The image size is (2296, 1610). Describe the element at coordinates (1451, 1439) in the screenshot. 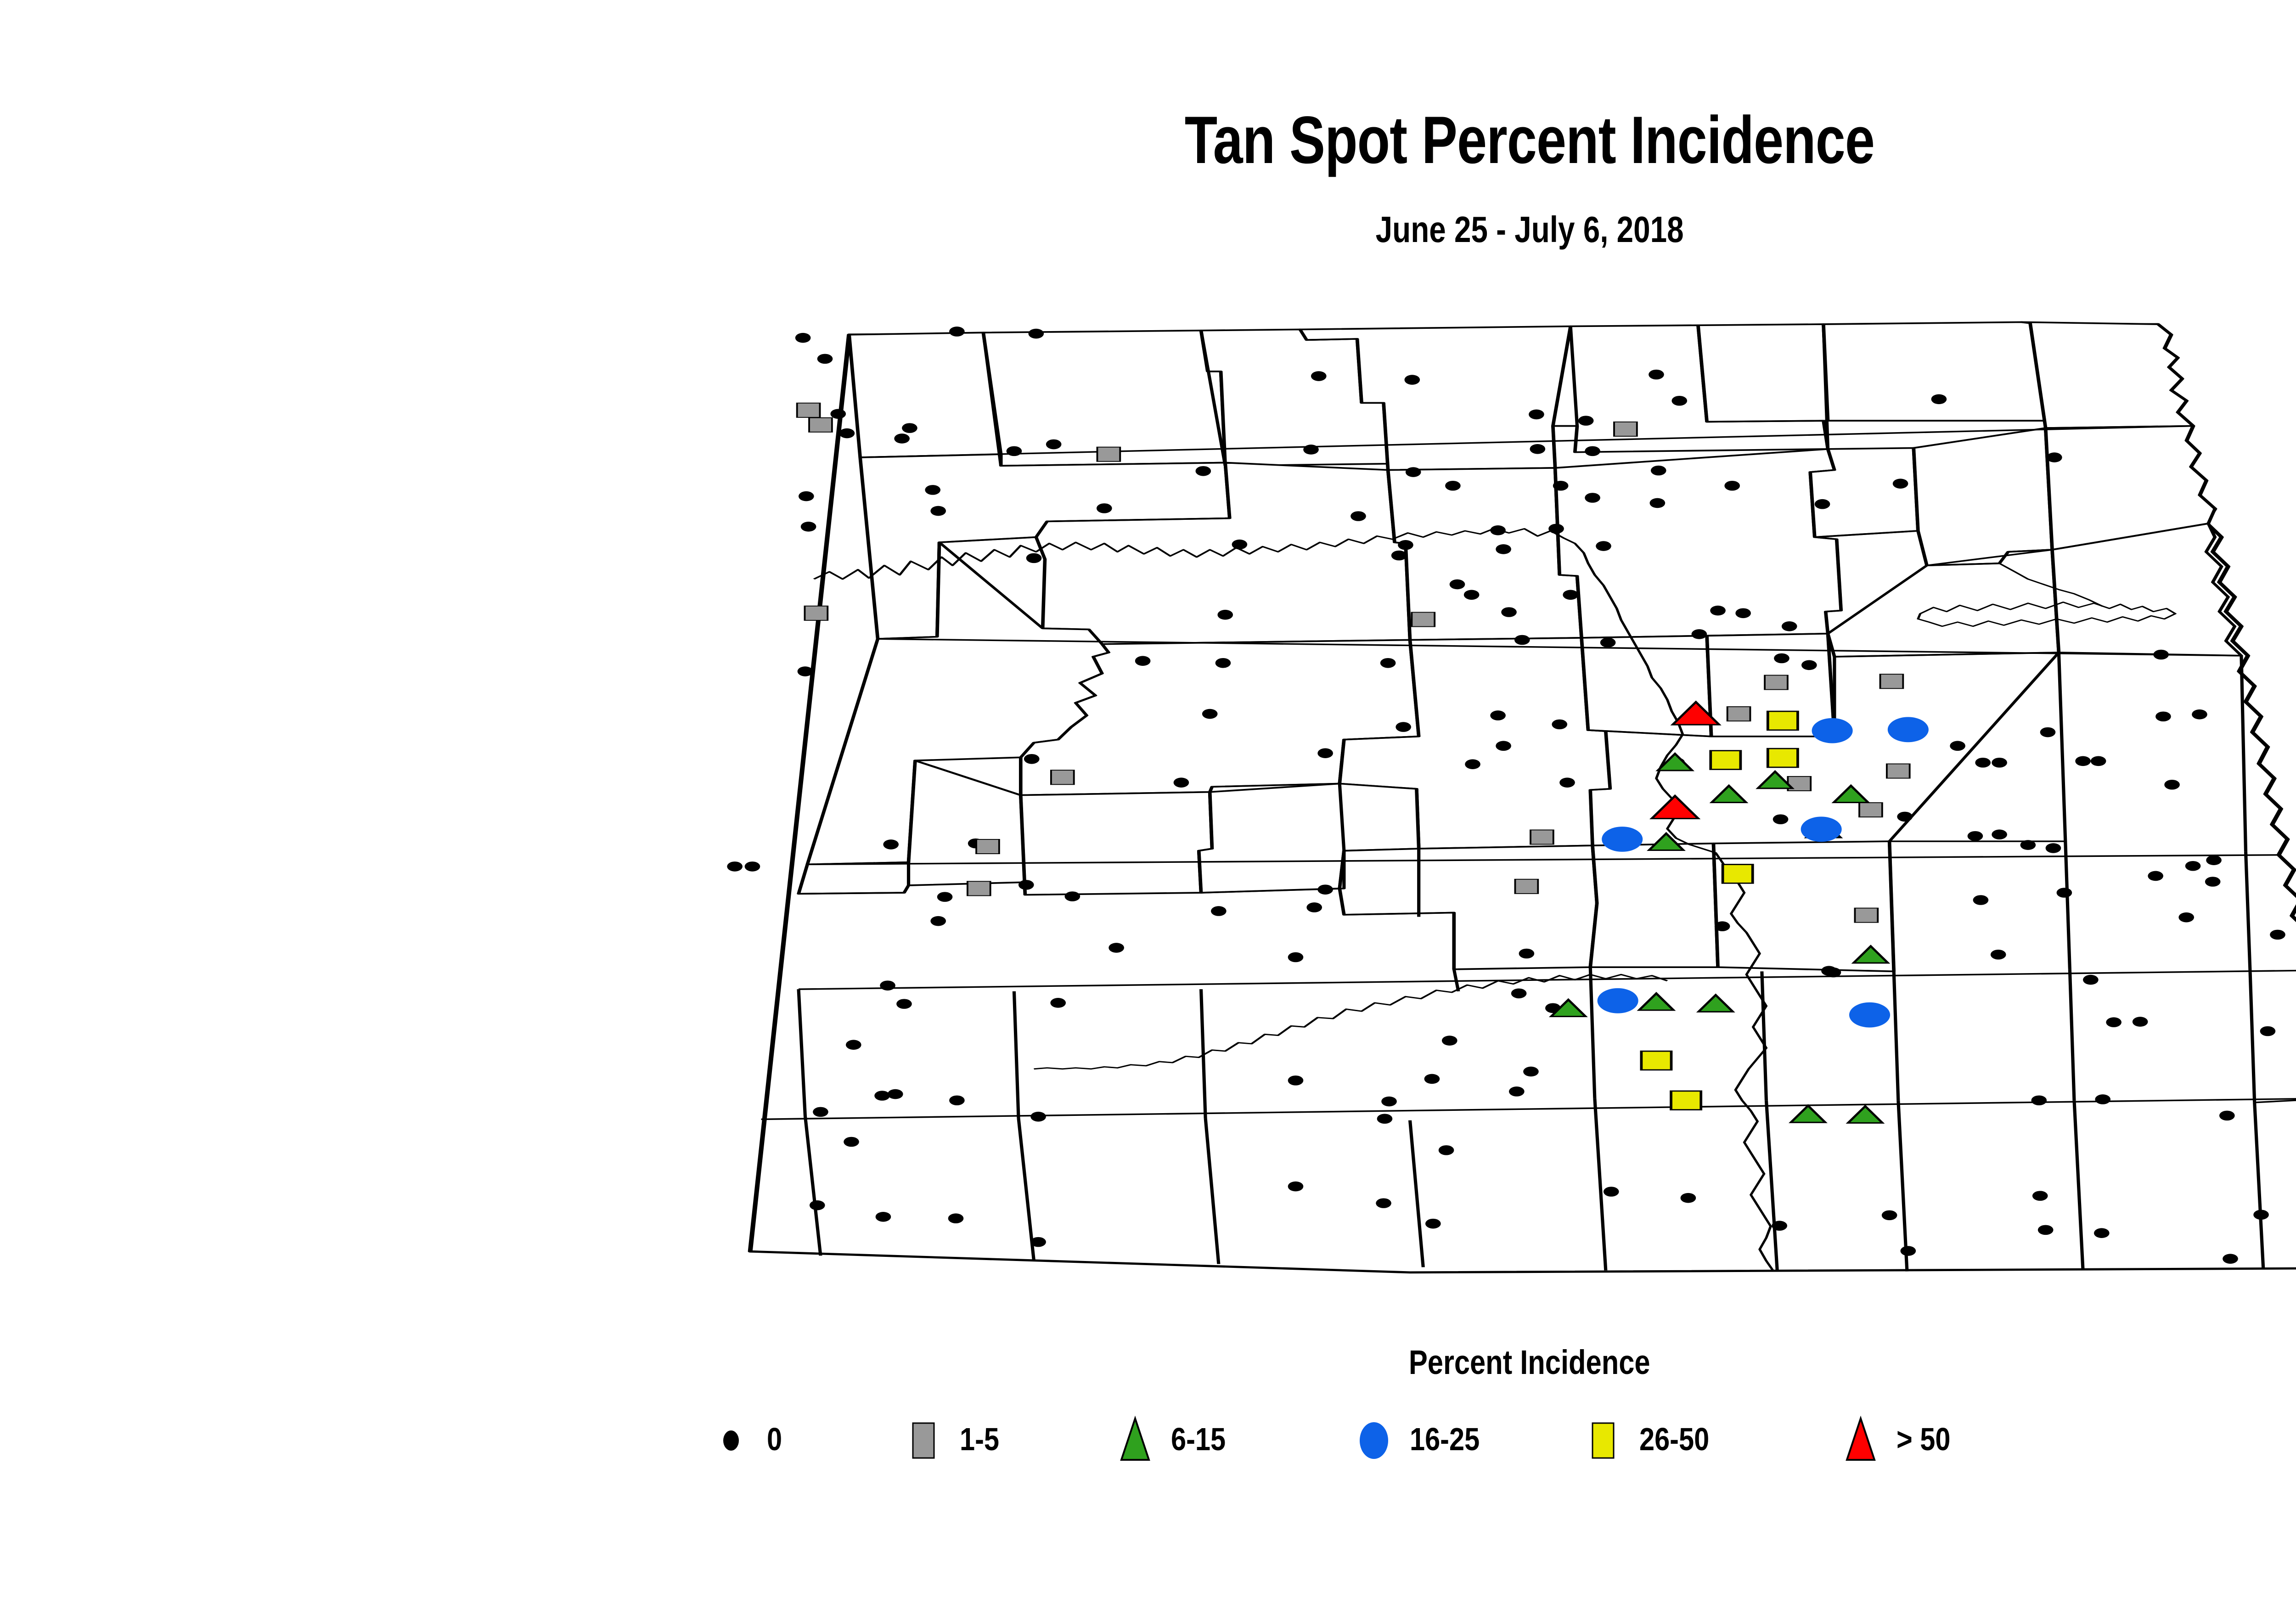

I see `legend-label: 16-25` at that location.